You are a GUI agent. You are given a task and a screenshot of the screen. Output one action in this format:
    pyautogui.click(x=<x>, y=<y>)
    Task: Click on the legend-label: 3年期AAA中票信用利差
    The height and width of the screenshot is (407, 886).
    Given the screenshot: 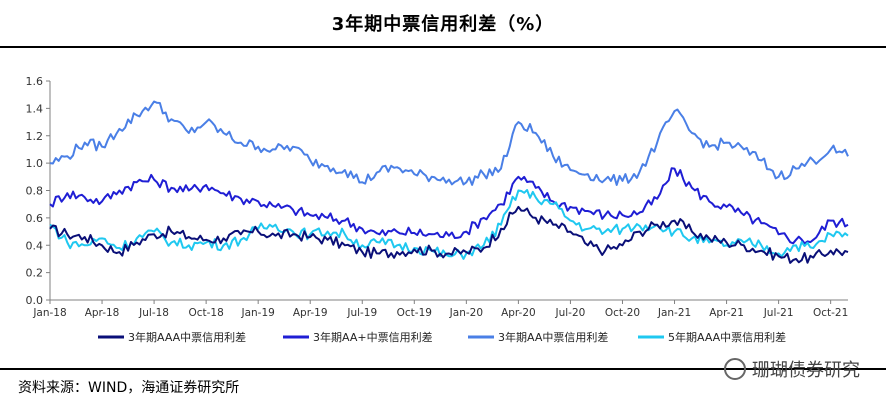 What is the action you would take?
    pyautogui.click(x=187, y=337)
    